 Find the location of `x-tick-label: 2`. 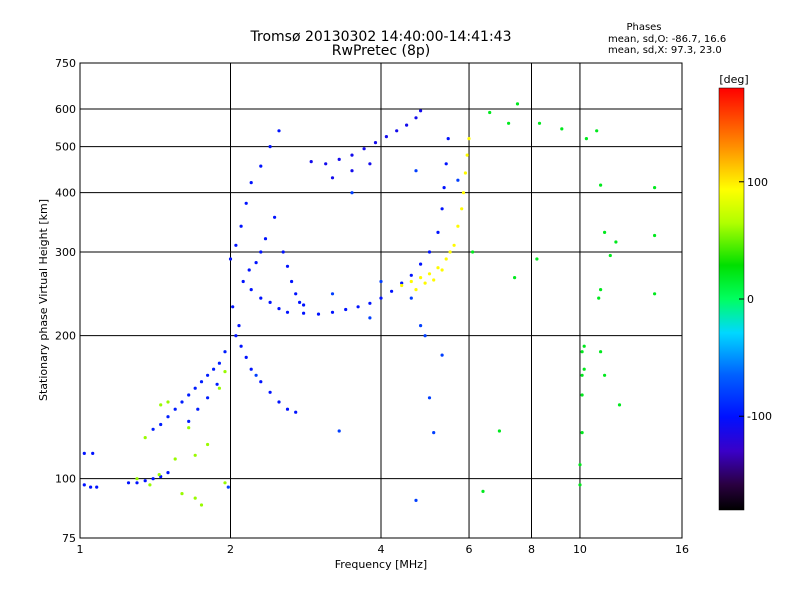

x-tick-label: 2 is located at coordinates (230, 549).